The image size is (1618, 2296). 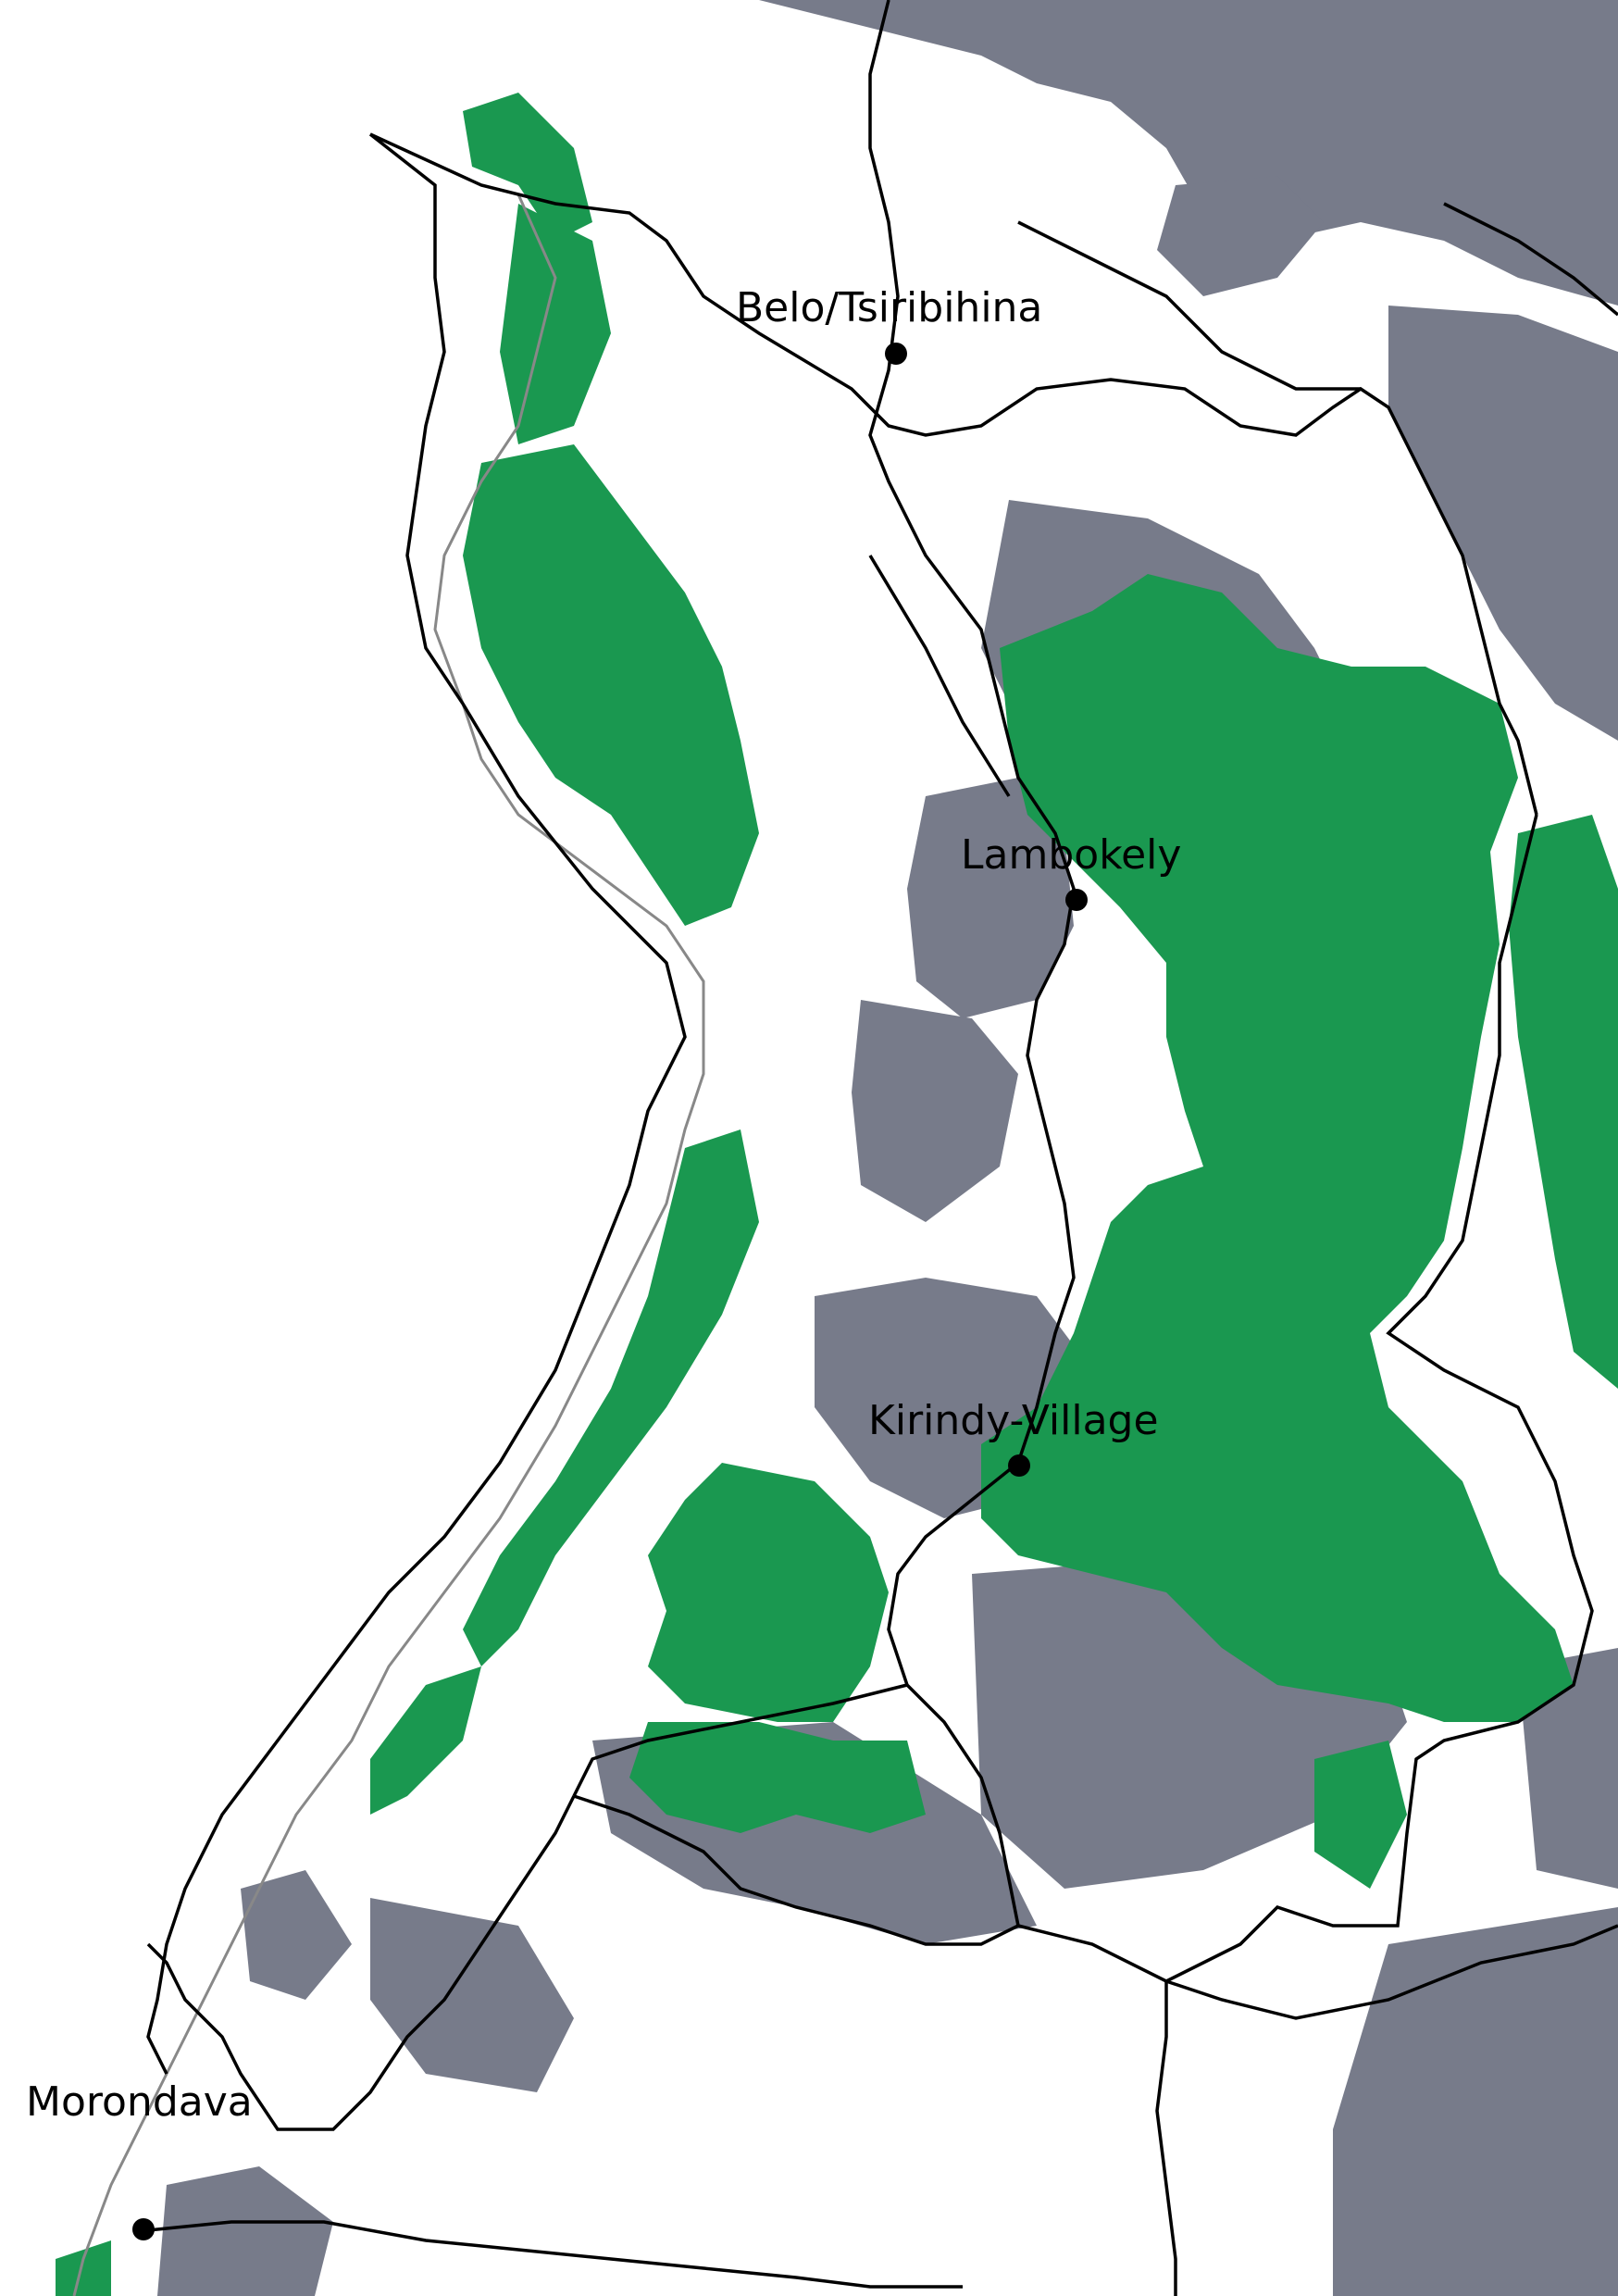 I want to click on gray-patch-southeast, so click(x=1475, y=2101).